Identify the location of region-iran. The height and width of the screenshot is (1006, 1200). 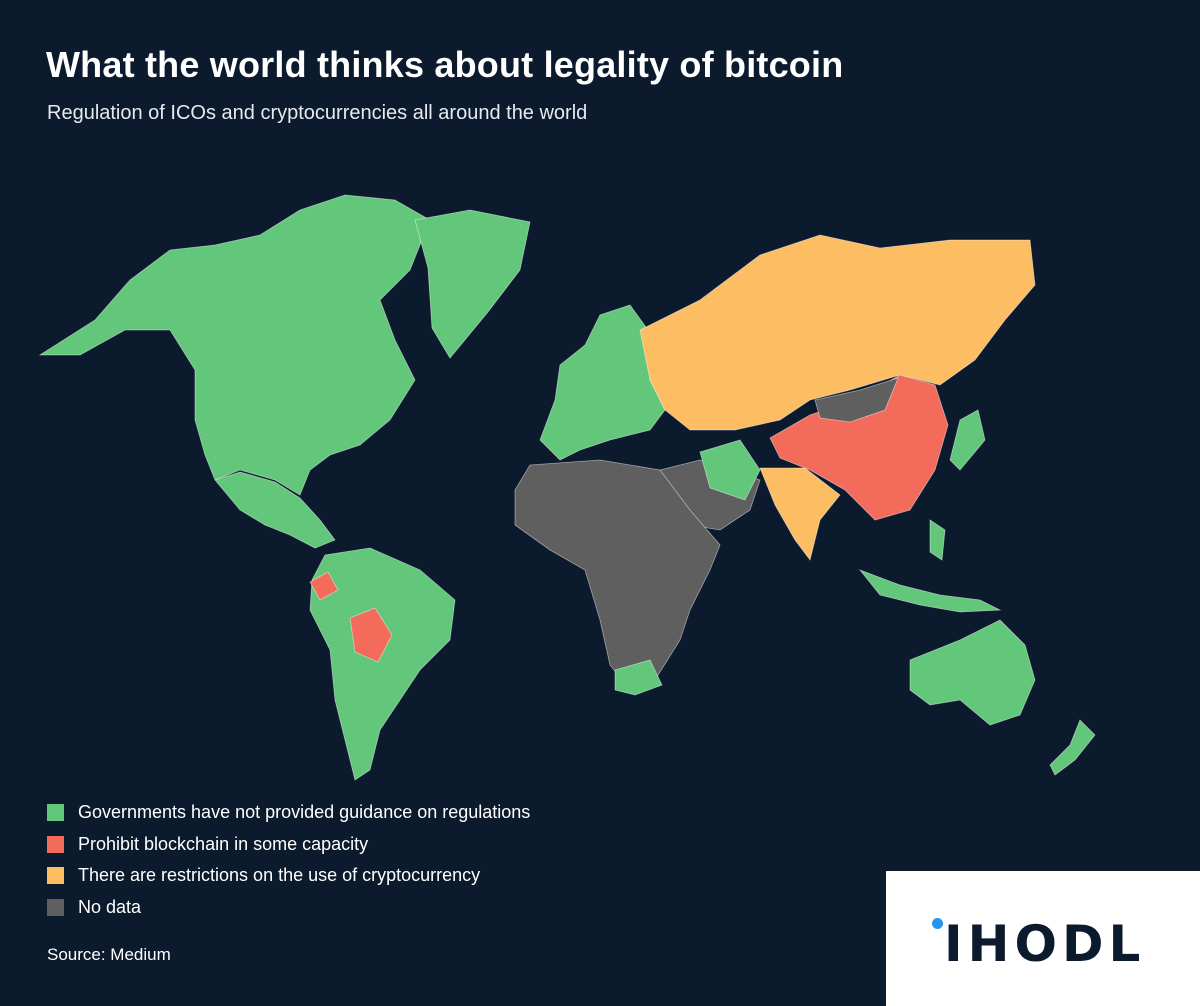
(730, 470).